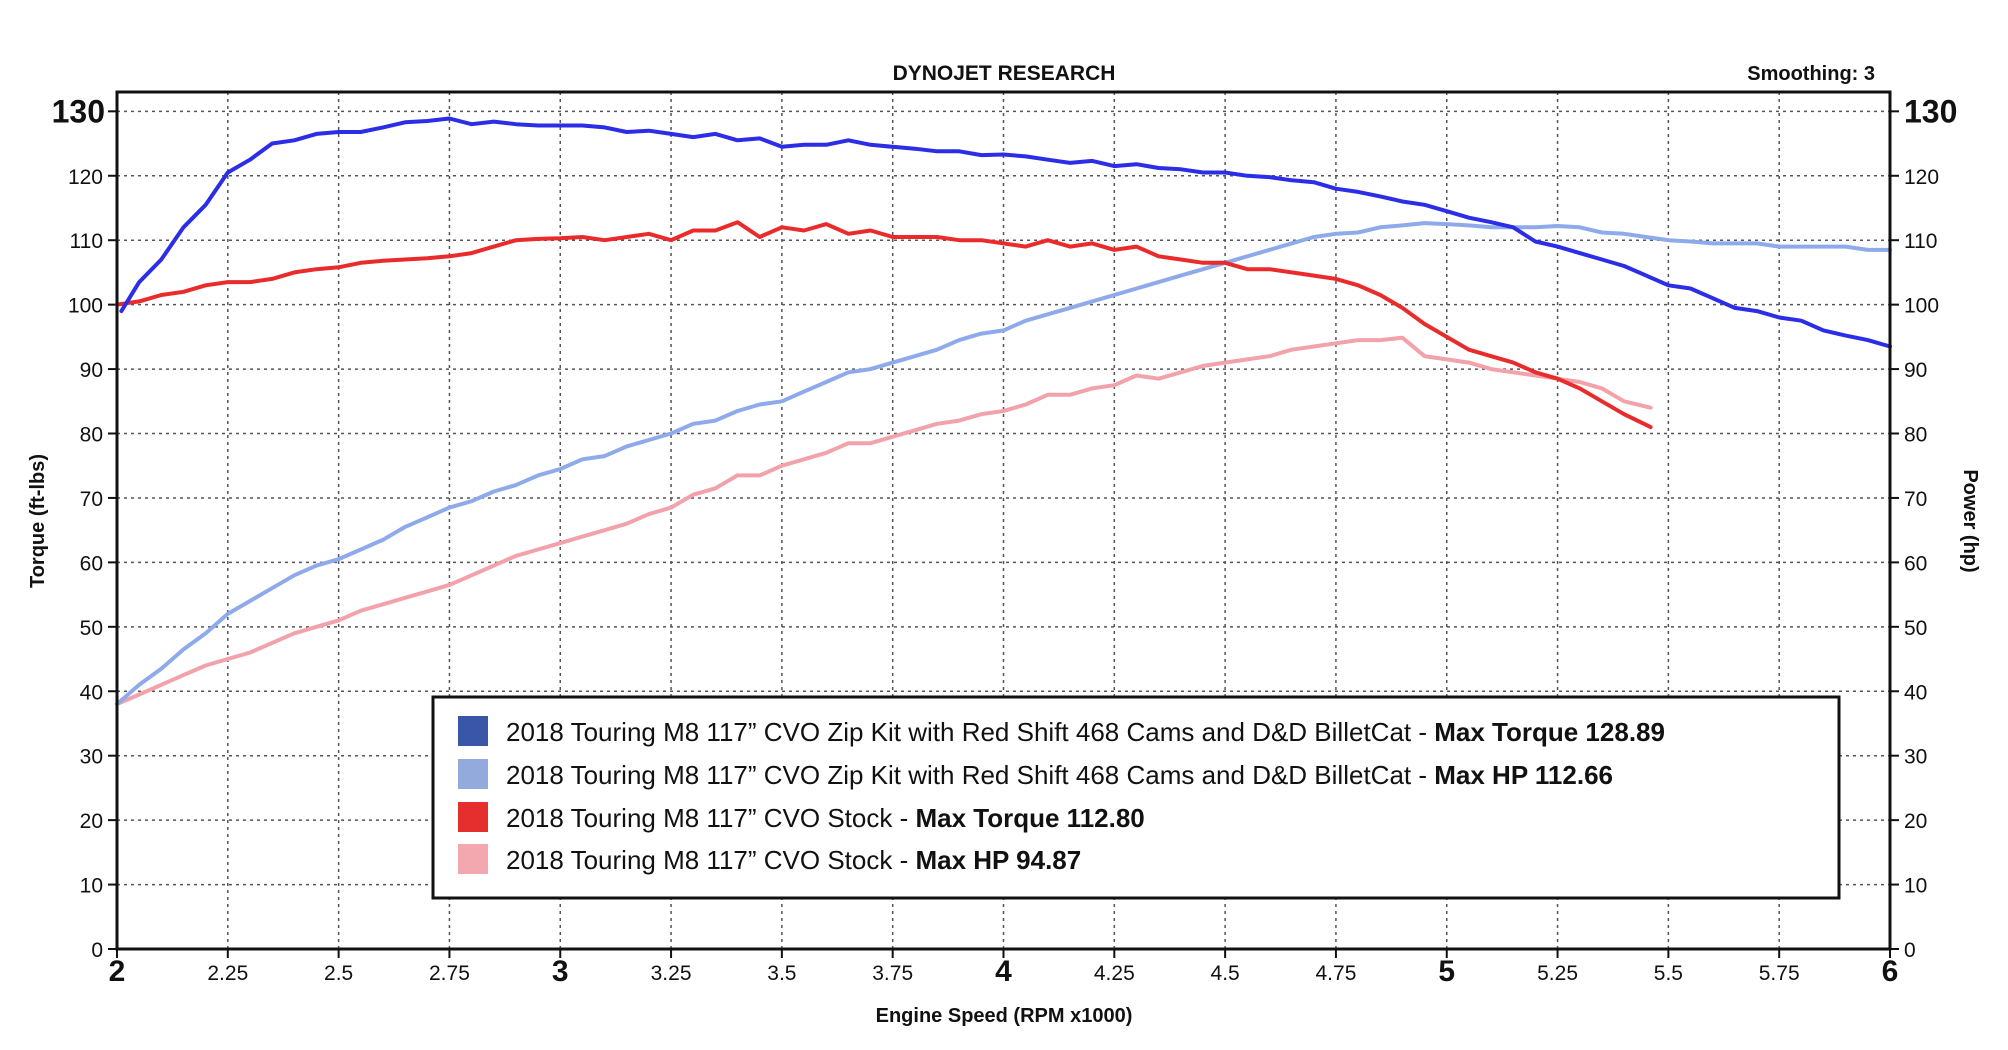  What do you see at coordinates (1779, 973) in the screenshot?
I see `x-tick-label: 5.75` at bounding box center [1779, 973].